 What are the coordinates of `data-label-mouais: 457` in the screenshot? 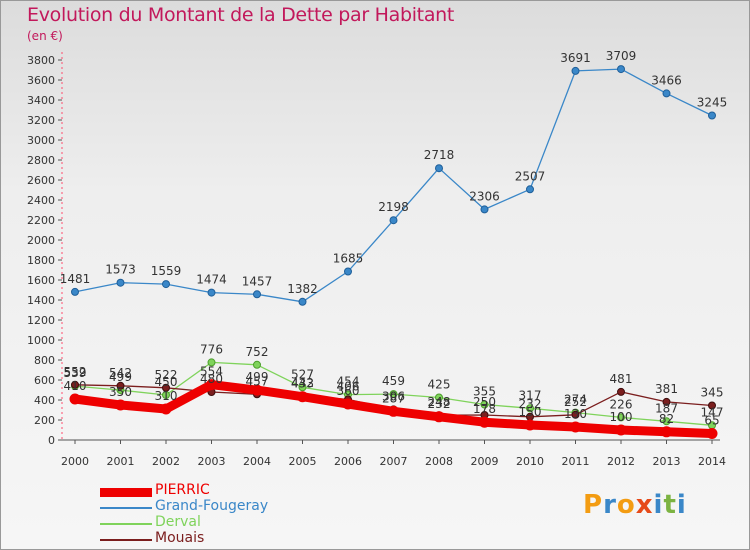 It's located at (257, 381).